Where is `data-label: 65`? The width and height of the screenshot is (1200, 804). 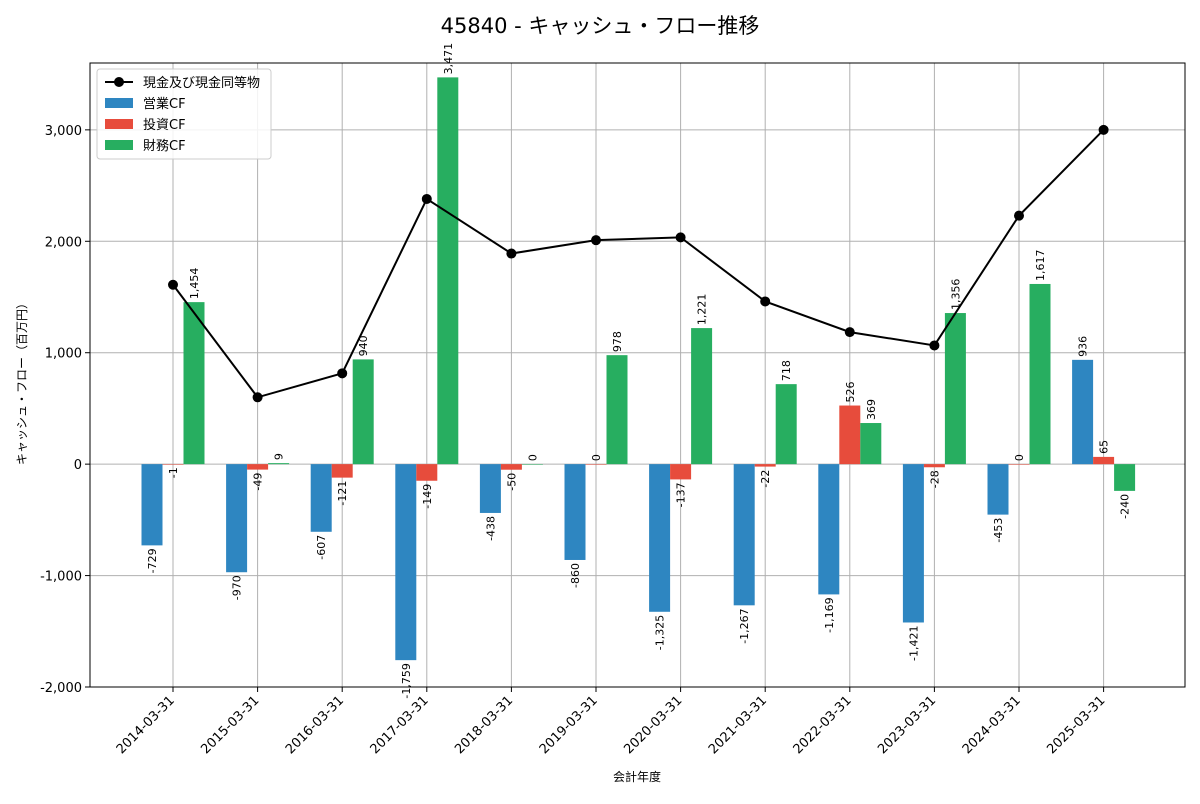
data-label: 65 is located at coordinates (1104, 447).